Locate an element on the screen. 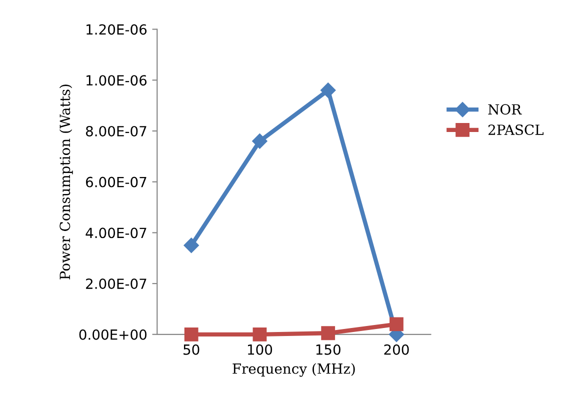 This screenshot has height=418, width=582. x-axis-title: Frequency (MHz) is located at coordinates (293, 370).